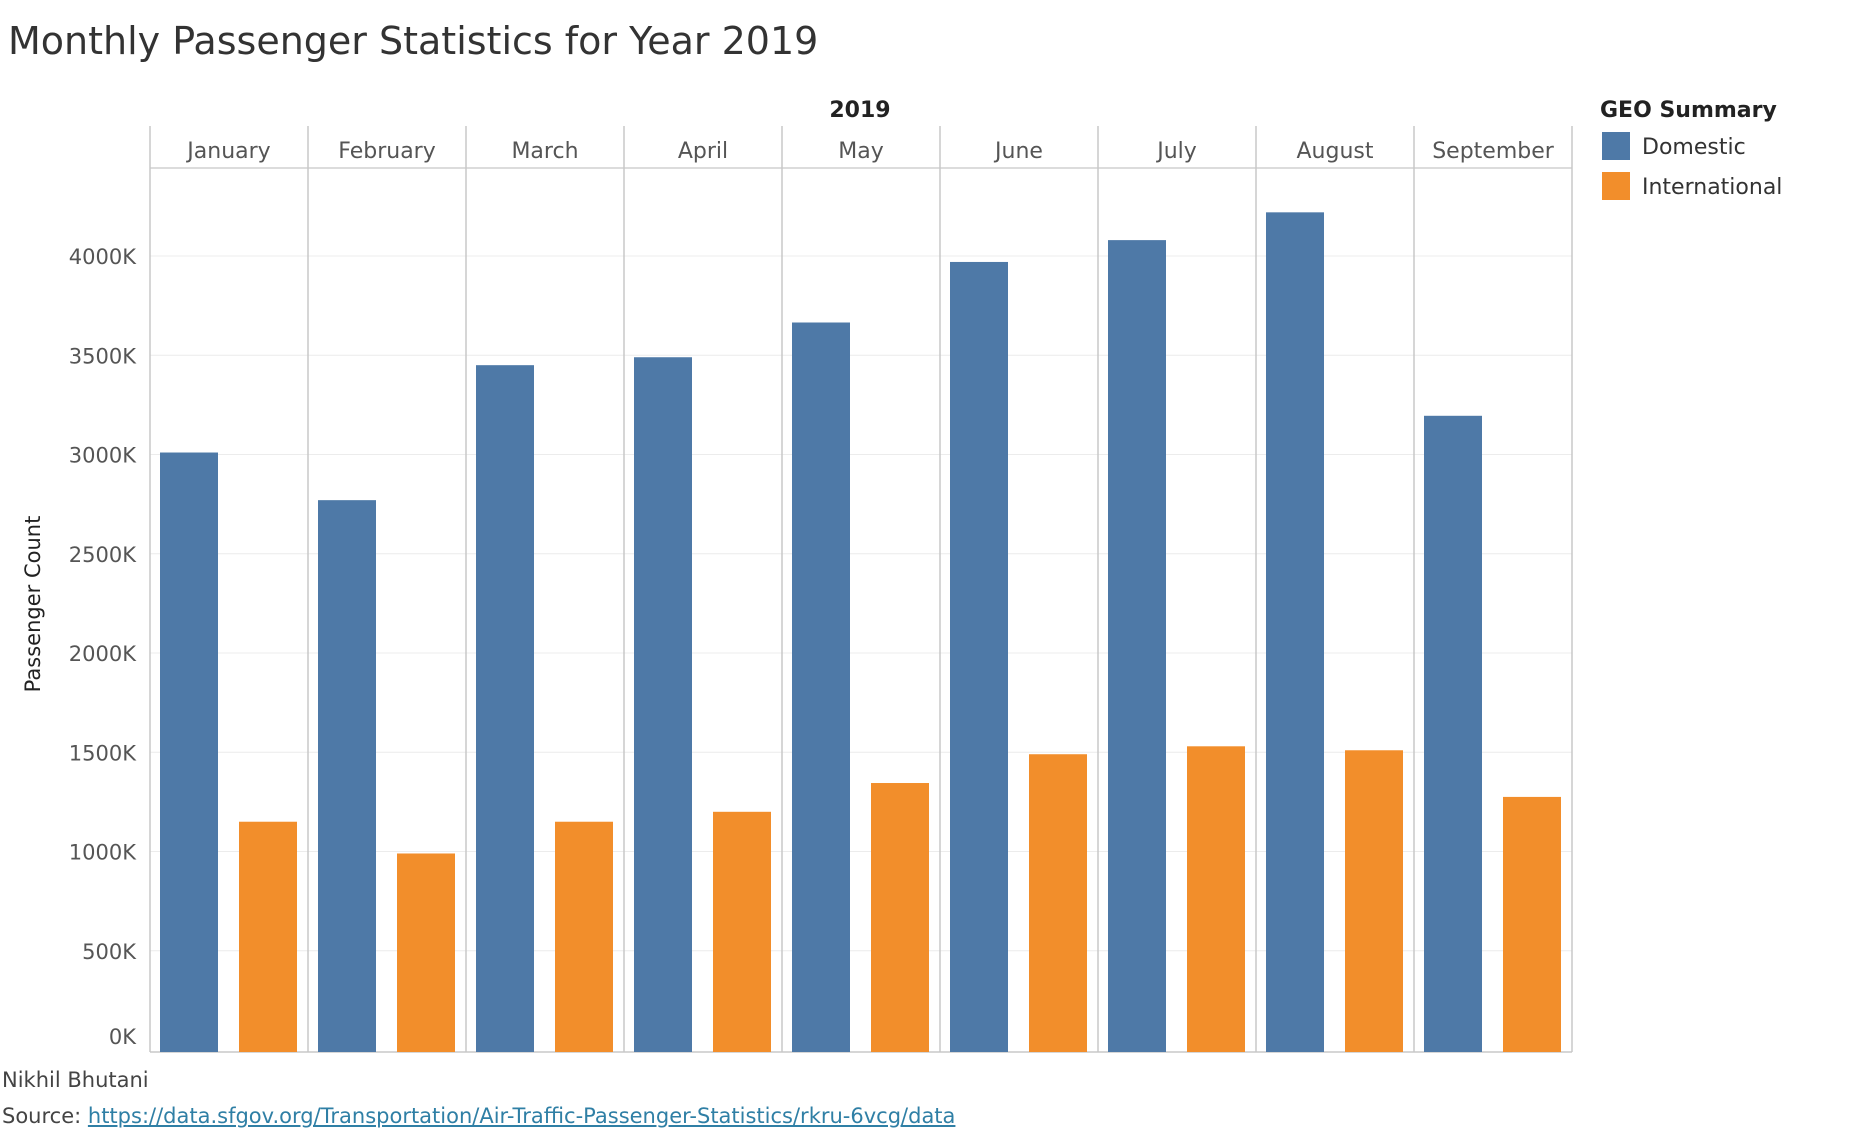 This screenshot has width=1854, height=1128. What do you see at coordinates (103, 356) in the screenshot?
I see `y-tick-label: 3500K` at bounding box center [103, 356].